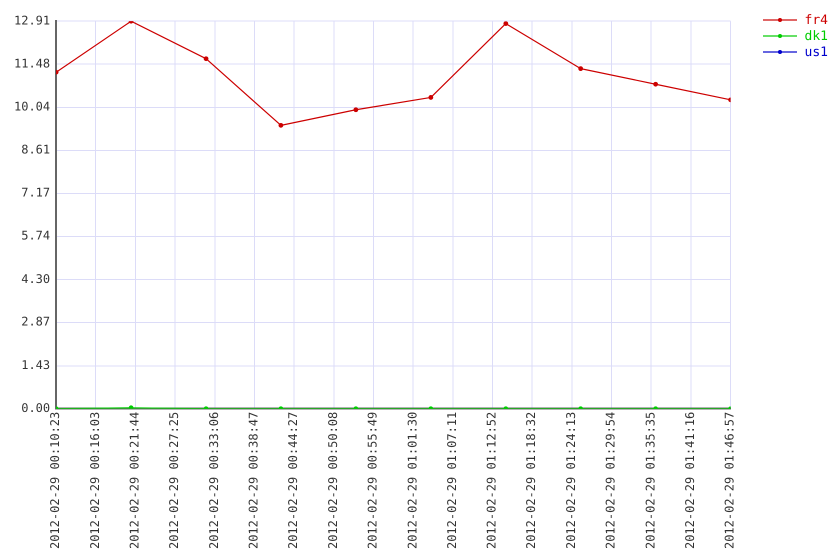  What do you see at coordinates (32, 20) in the screenshot?
I see `y-tick-label: 12.91` at bounding box center [32, 20].